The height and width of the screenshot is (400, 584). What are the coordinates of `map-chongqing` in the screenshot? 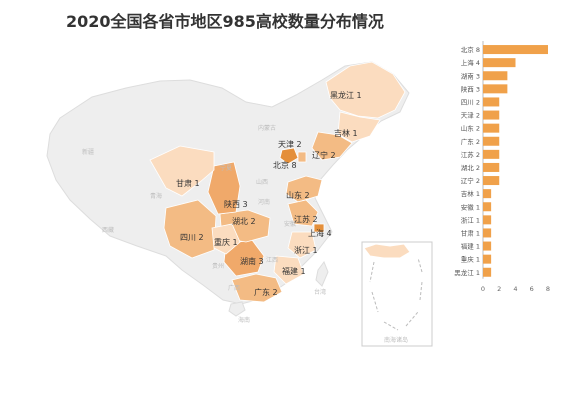 It's located at (226, 239).